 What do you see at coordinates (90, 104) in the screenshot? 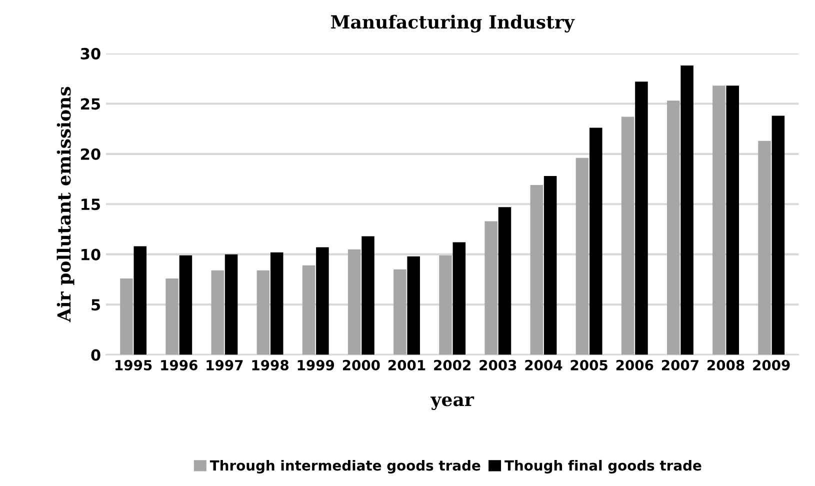
I see `y-tick-label: 25` at bounding box center [90, 104].